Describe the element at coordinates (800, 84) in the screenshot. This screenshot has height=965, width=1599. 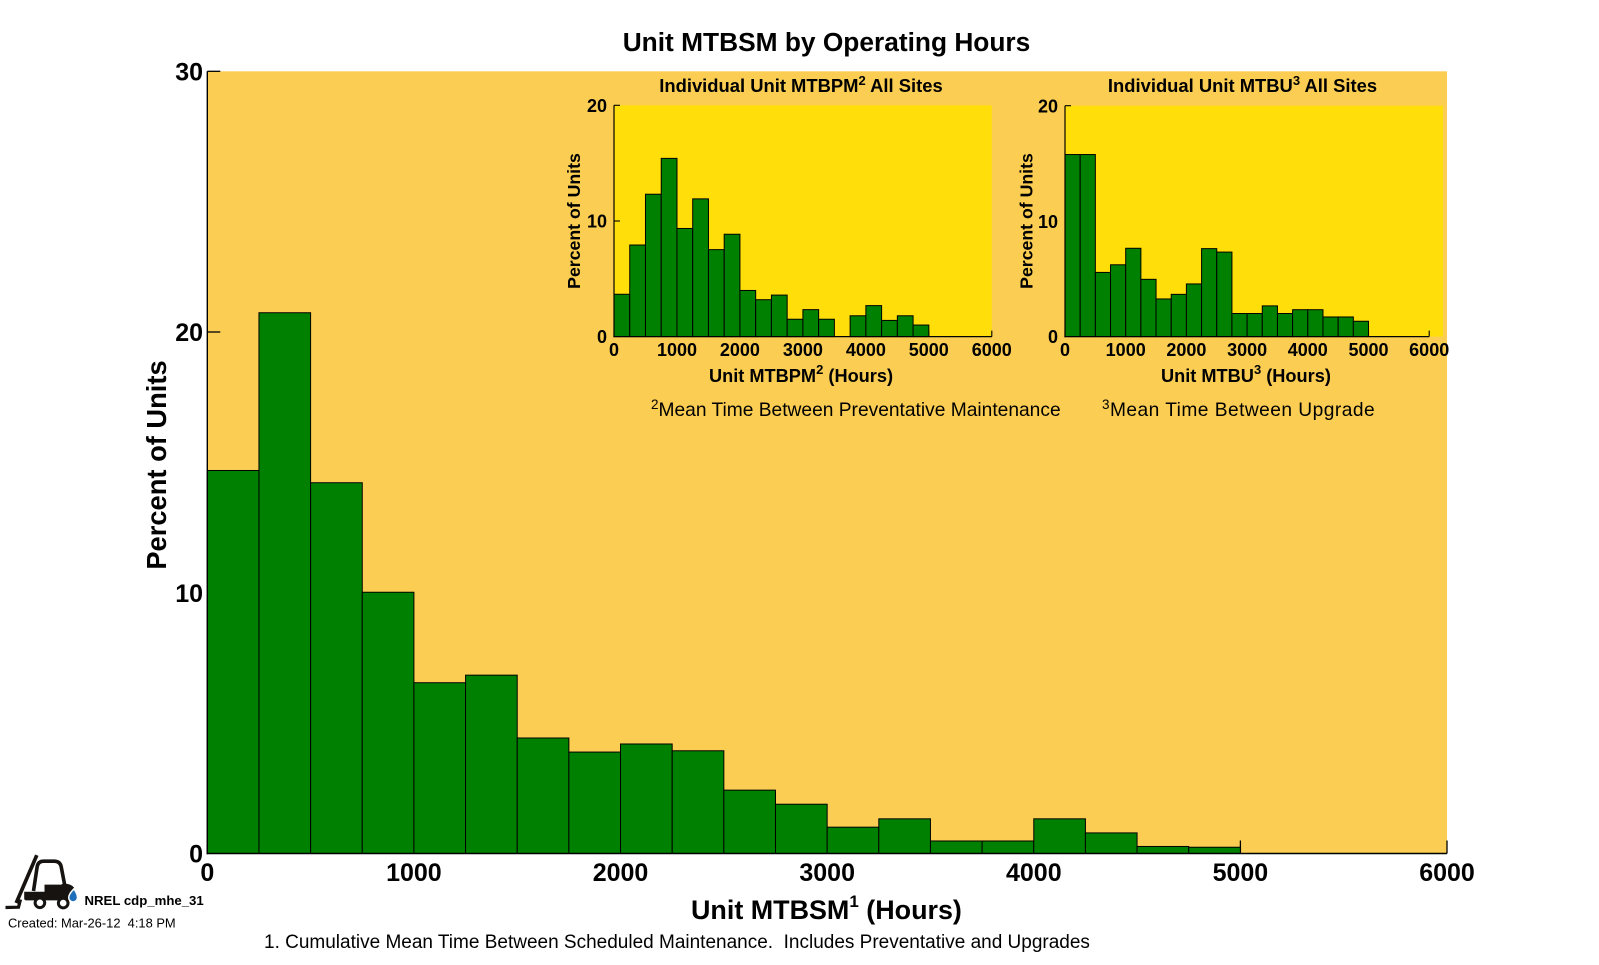
I see `svg-text:Individual Unit MTBPM2 All Sit: Individual Unit MTBPM2 All Sites` at that location.